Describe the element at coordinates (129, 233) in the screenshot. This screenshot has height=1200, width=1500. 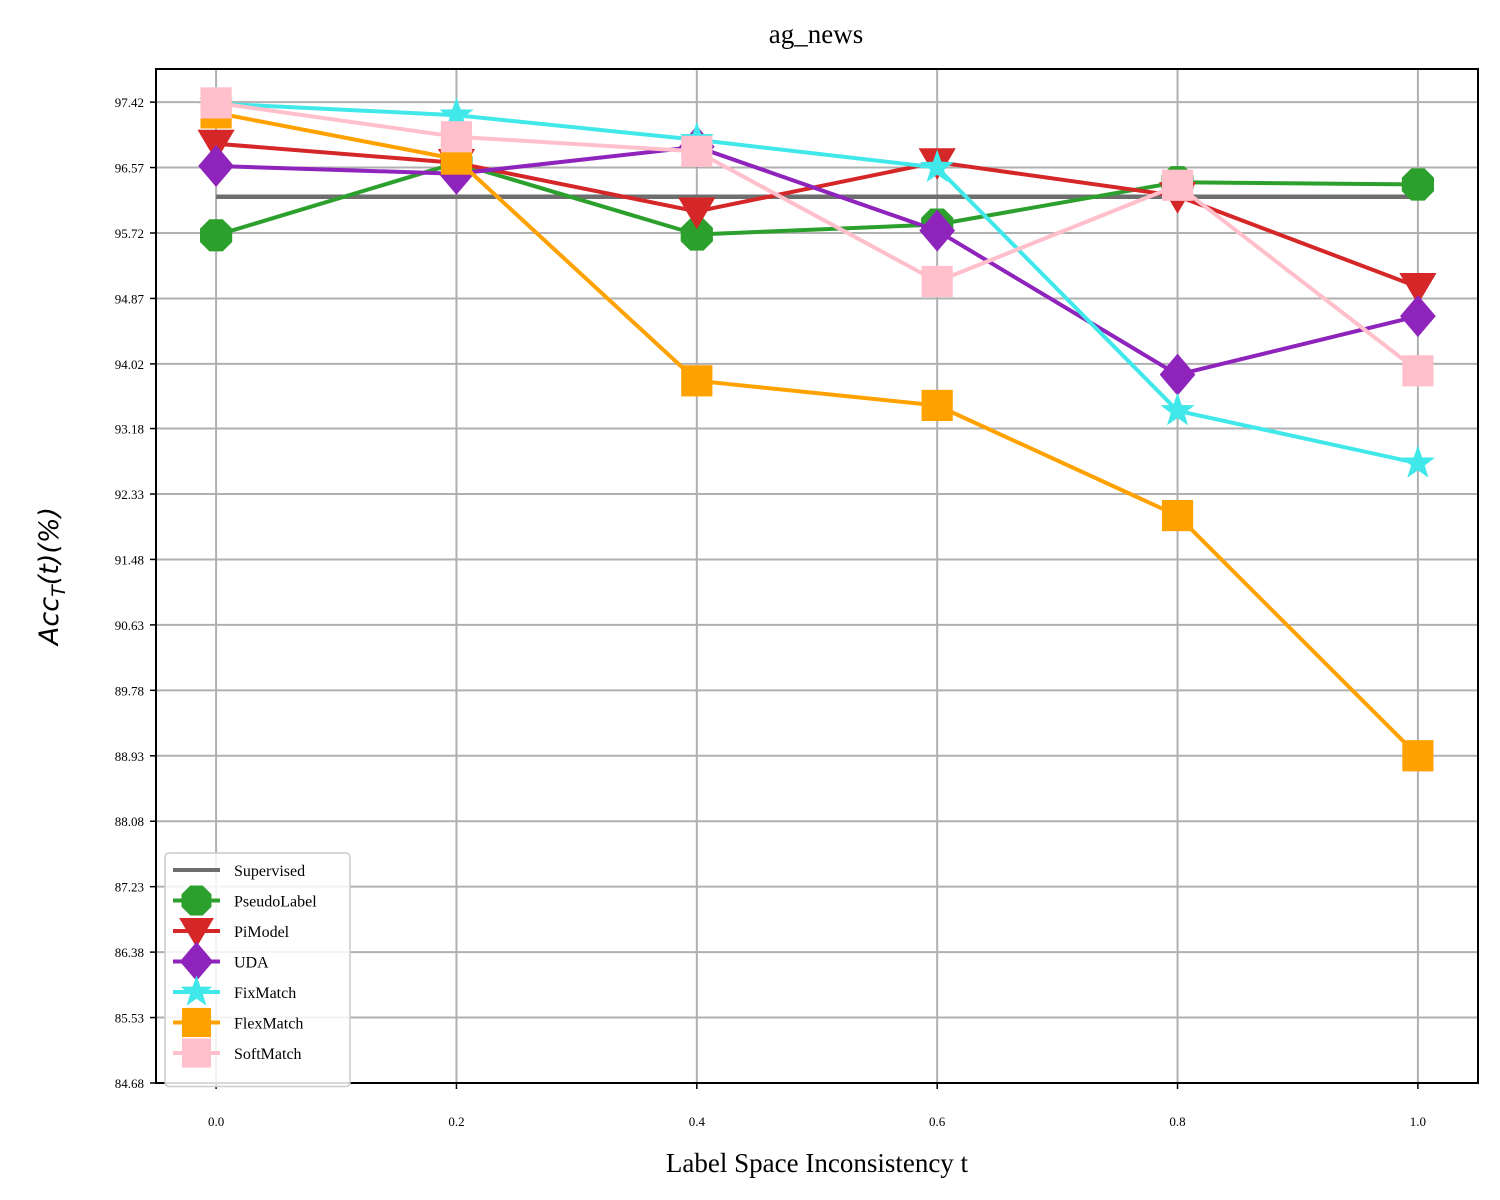
I see `y-tick-label: 95.72` at that location.